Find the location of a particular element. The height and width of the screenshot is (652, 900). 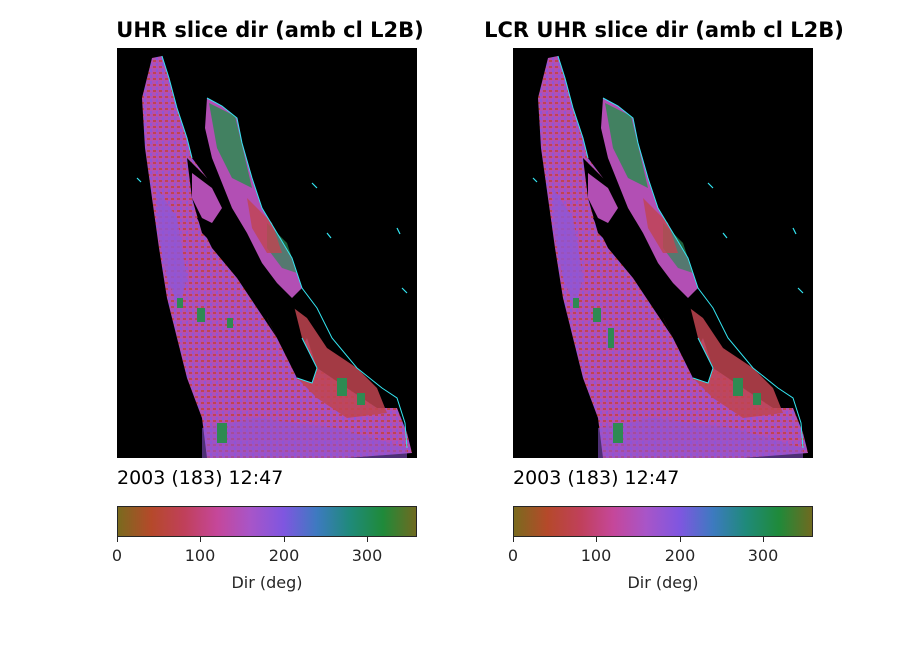

panel-title: UHR slice dir (amb cl L2B) is located at coordinates (270, 30).